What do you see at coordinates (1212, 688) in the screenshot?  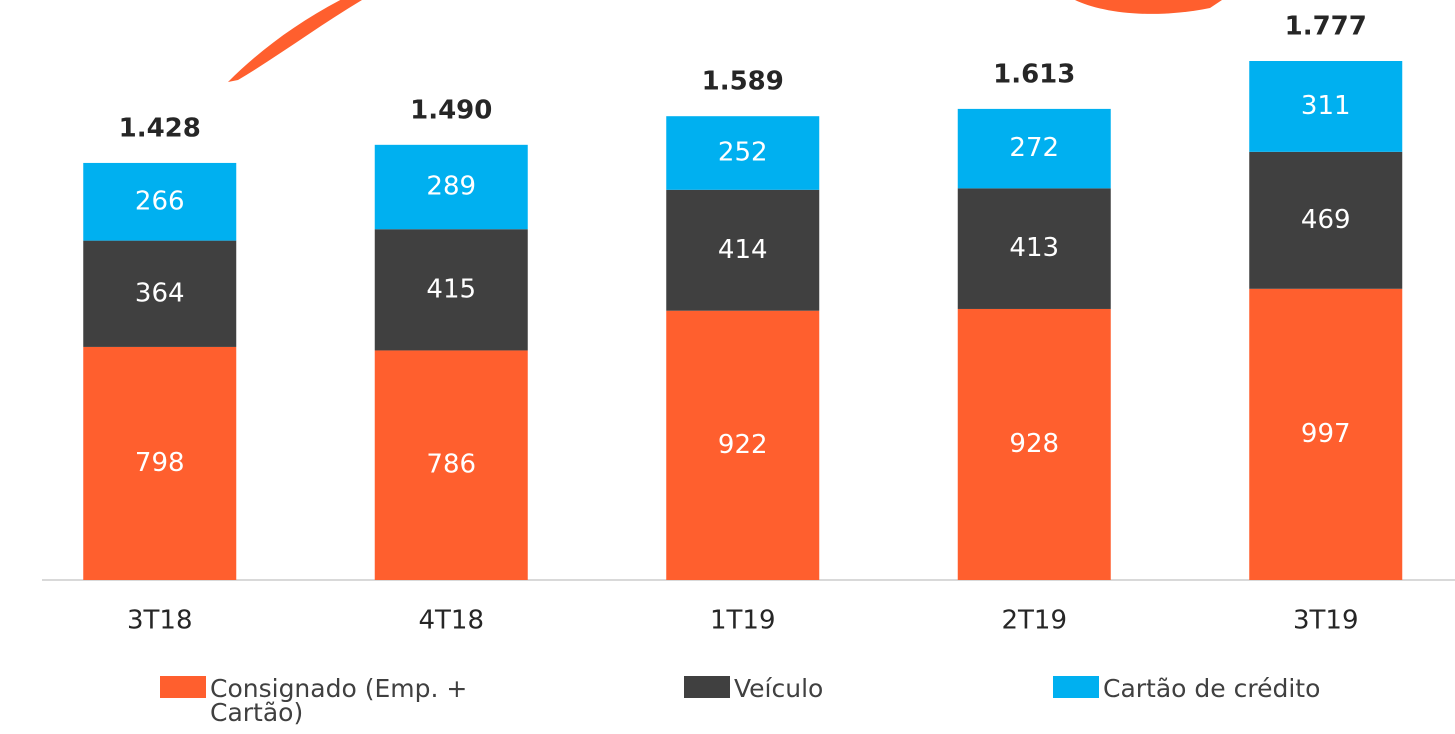 I see `legend-label: Cartão de crédito` at bounding box center [1212, 688].